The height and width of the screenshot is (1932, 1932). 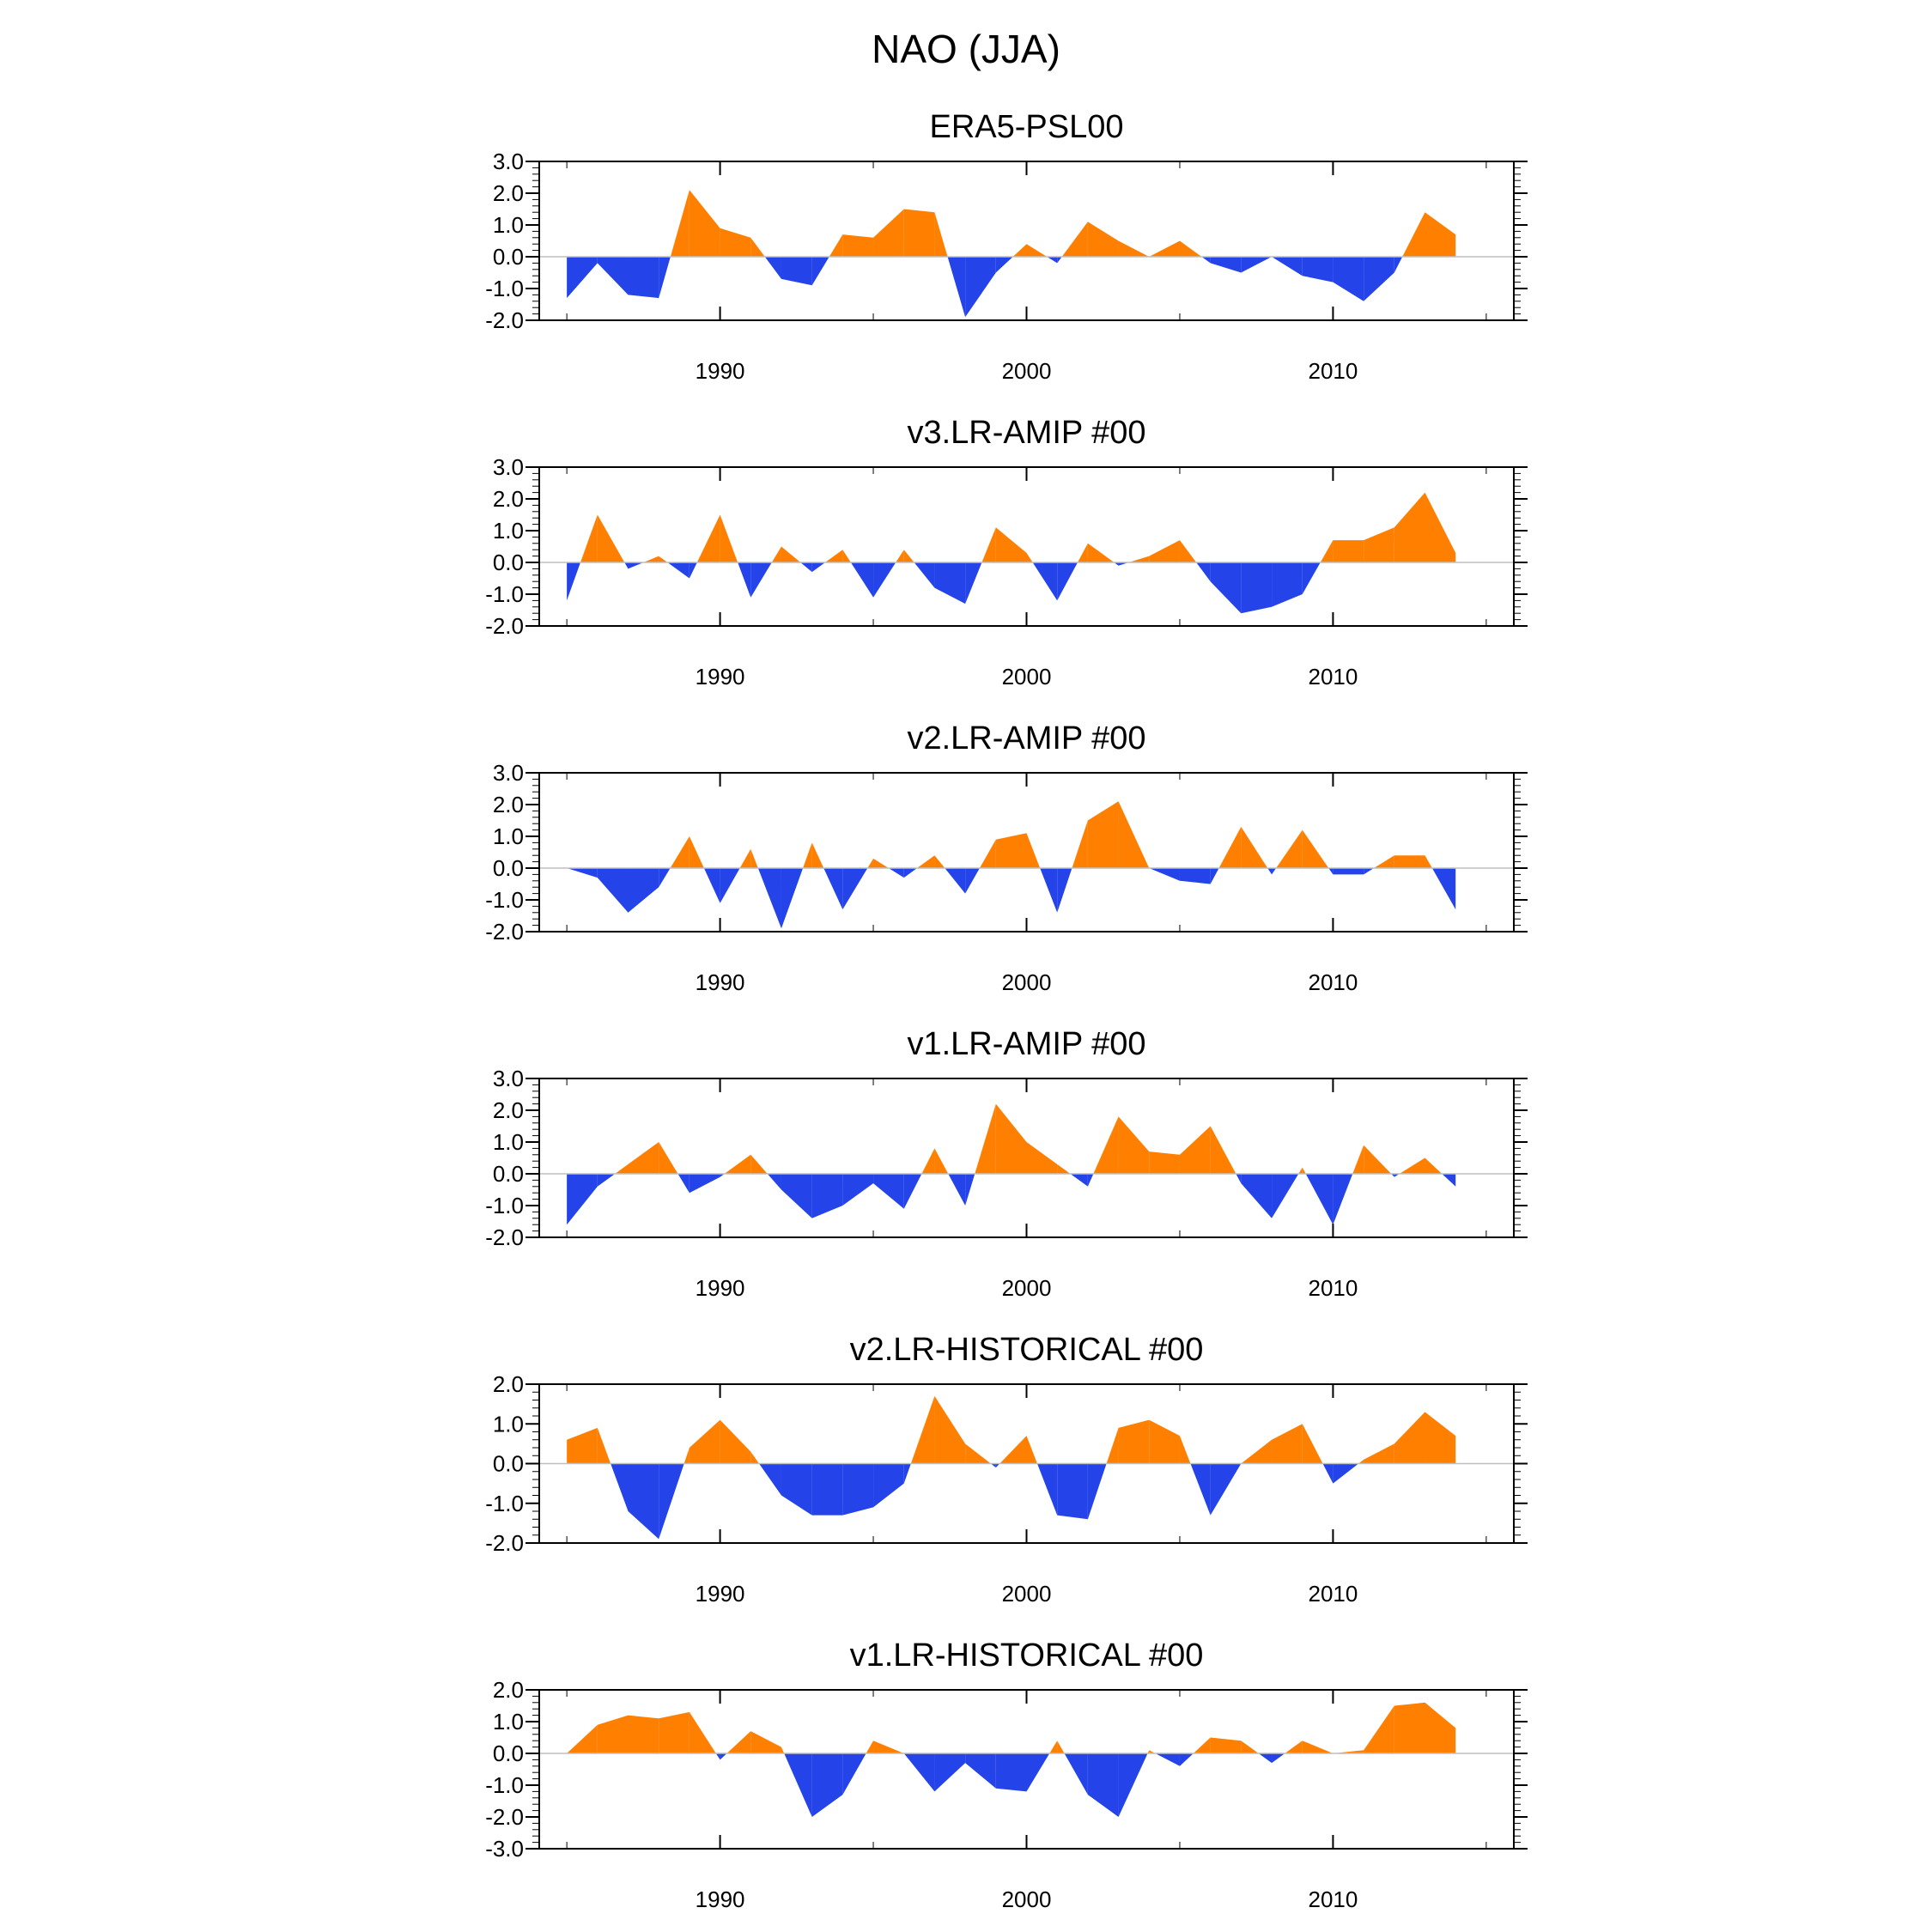 I want to click on y-tick-label: 3.0, so click(x=508, y=773).